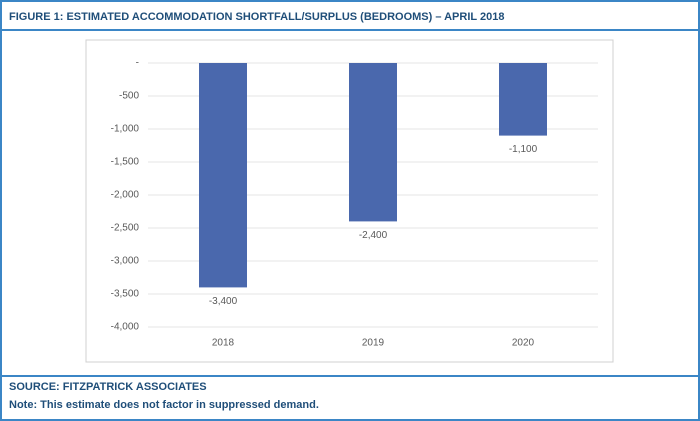 The height and width of the screenshot is (421, 700). Describe the element at coordinates (129, 96) in the screenshot. I see `y-tick-label: -500` at that location.